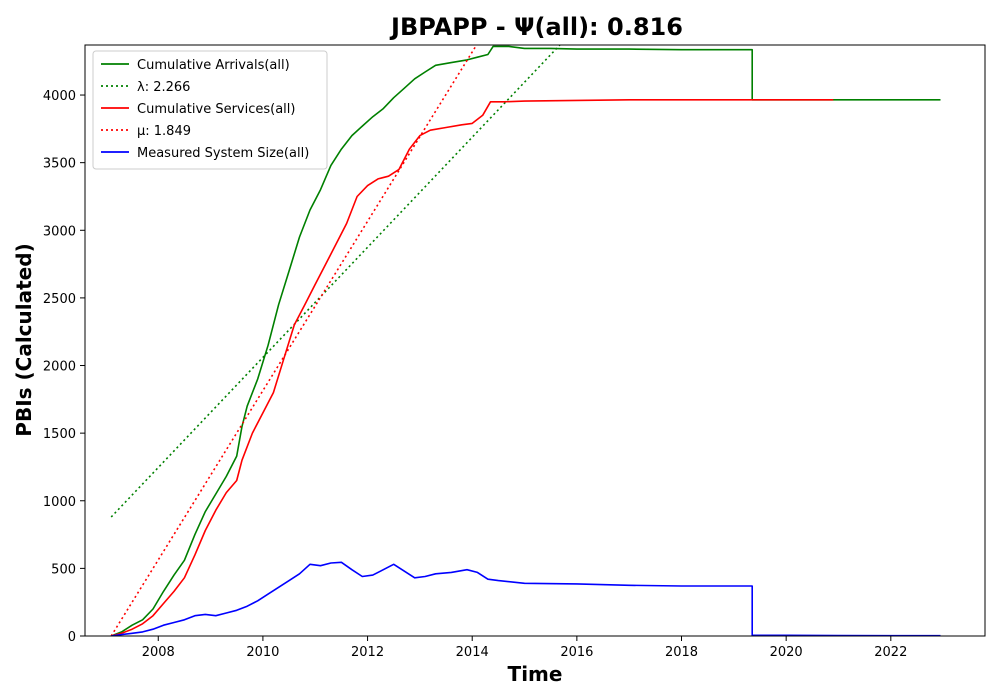 The height and width of the screenshot is (700, 1000). Describe the element at coordinates (262, 652) in the screenshot. I see `x-tick-label: 2010` at that location.